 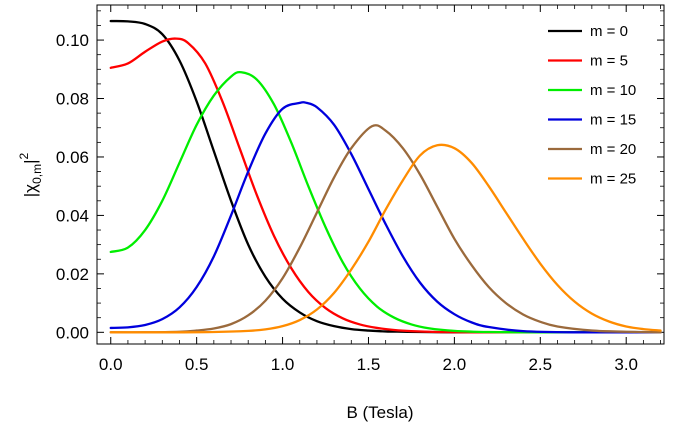 What do you see at coordinates (369, 364) in the screenshot?
I see `x-tick-label: 1.5` at bounding box center [369, 364].